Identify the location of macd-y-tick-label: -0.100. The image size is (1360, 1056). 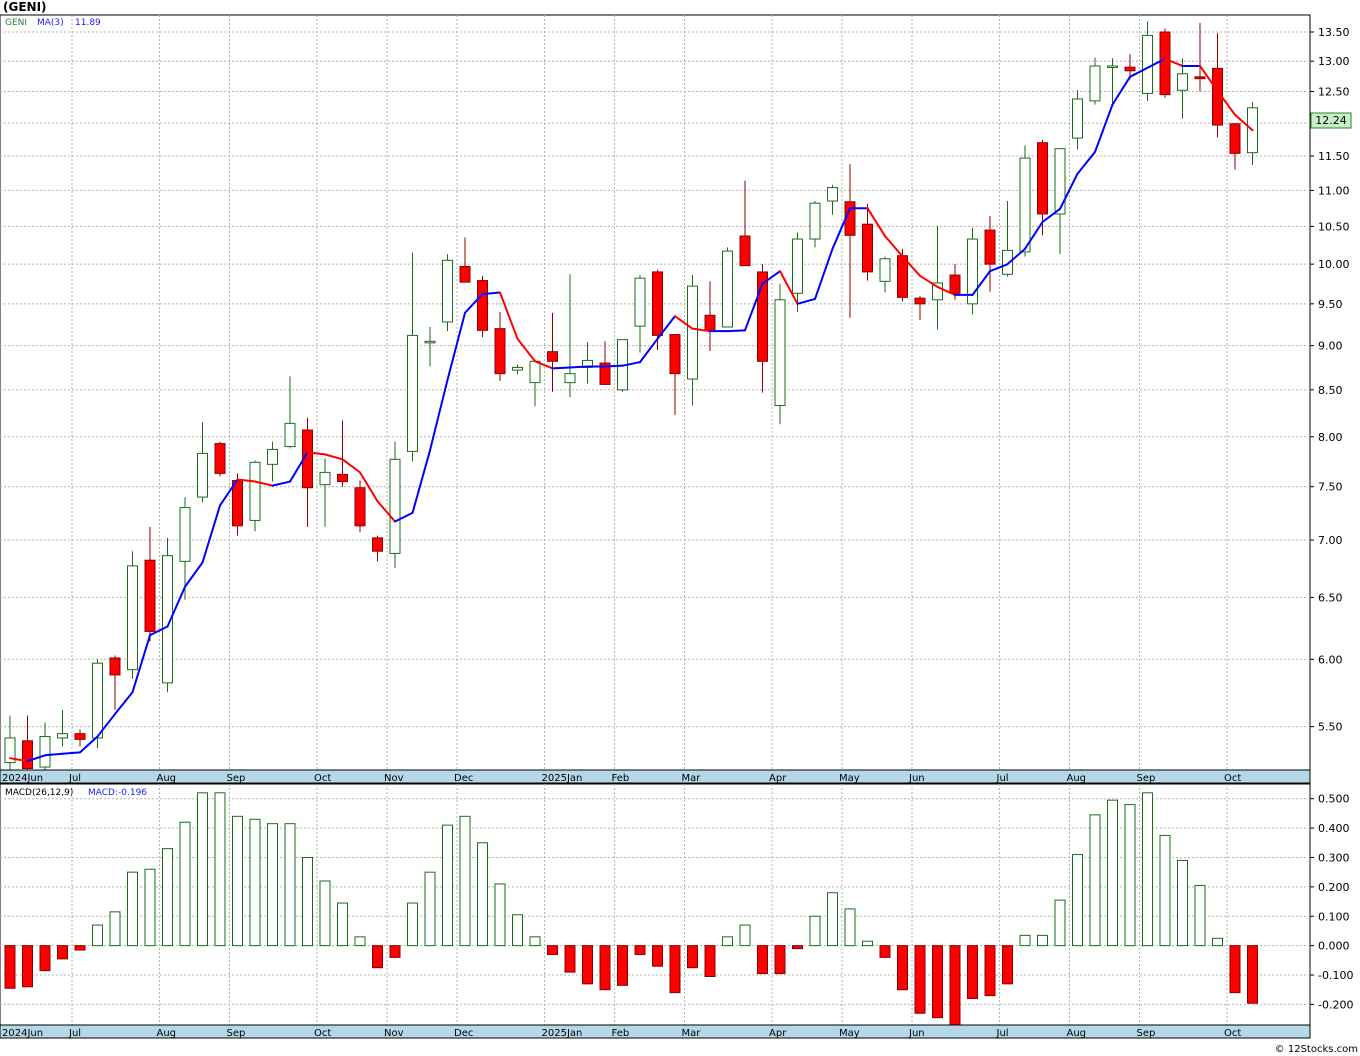
(1335, 975).